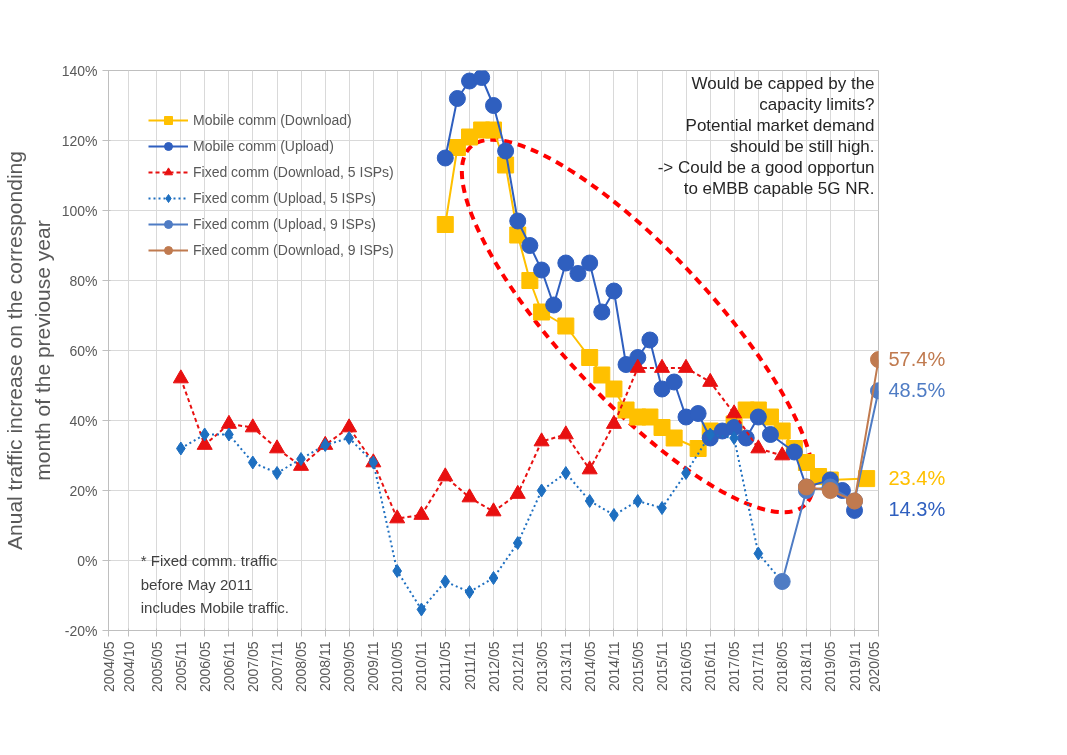 This screenshot has width=1067, height=755. What do you see at coordinates (421, 666) in the screenshot?
I see `x-tick-label: 2010/11` at bounding box center [421, 666].